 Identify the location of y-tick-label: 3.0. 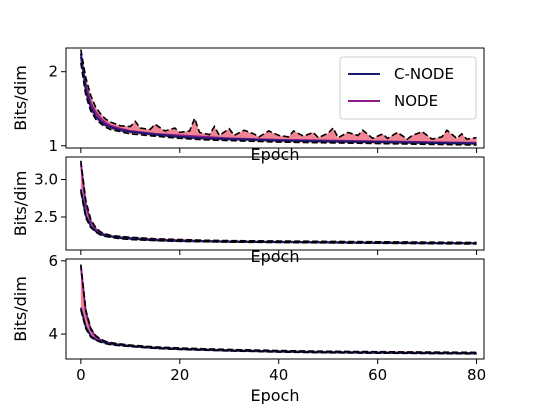
(46, 180).